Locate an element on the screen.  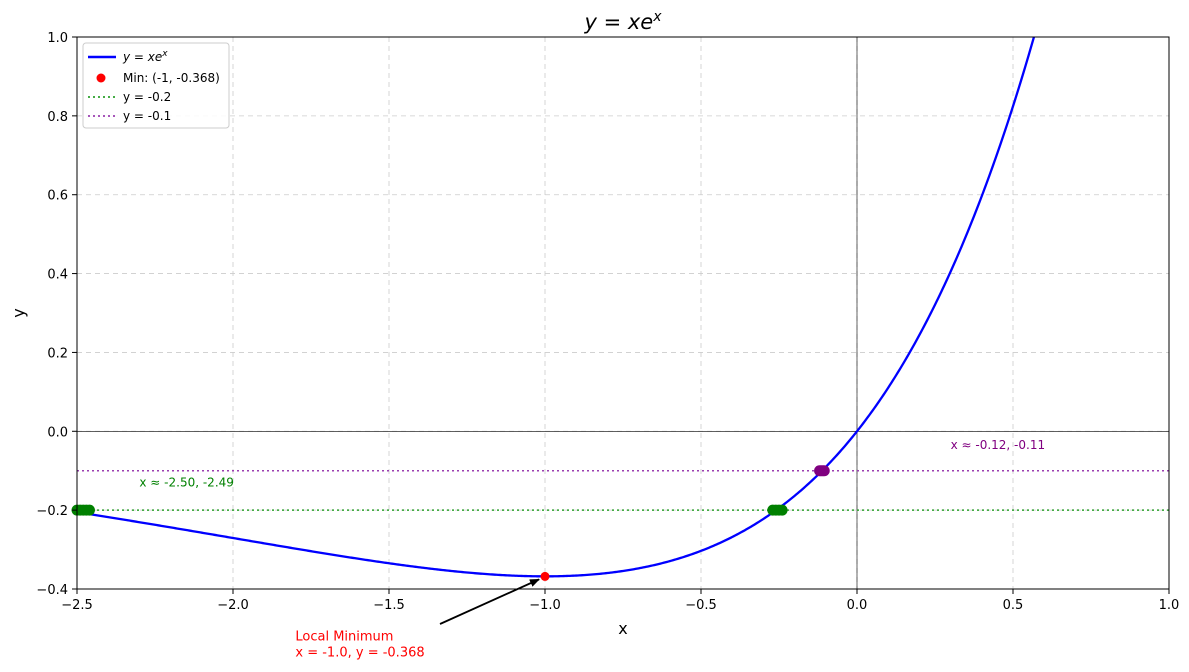
x-tick-label: −2.5 is located at coordinates (77, 605).